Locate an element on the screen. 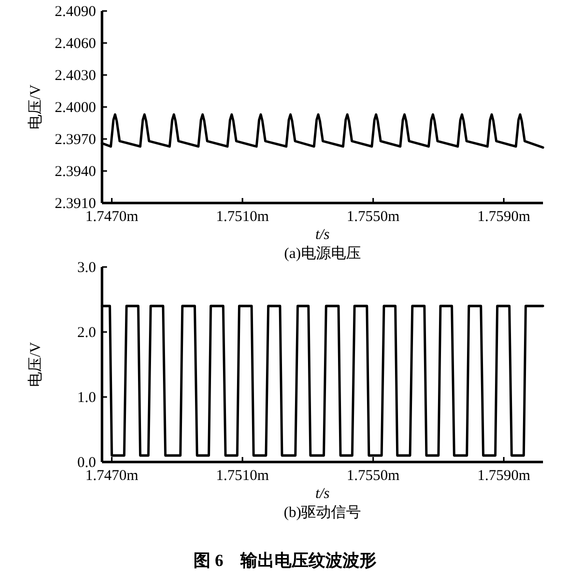 The image size is (570, 580). y-tick-label: 2.3910 is located at coordinates (75, 204).